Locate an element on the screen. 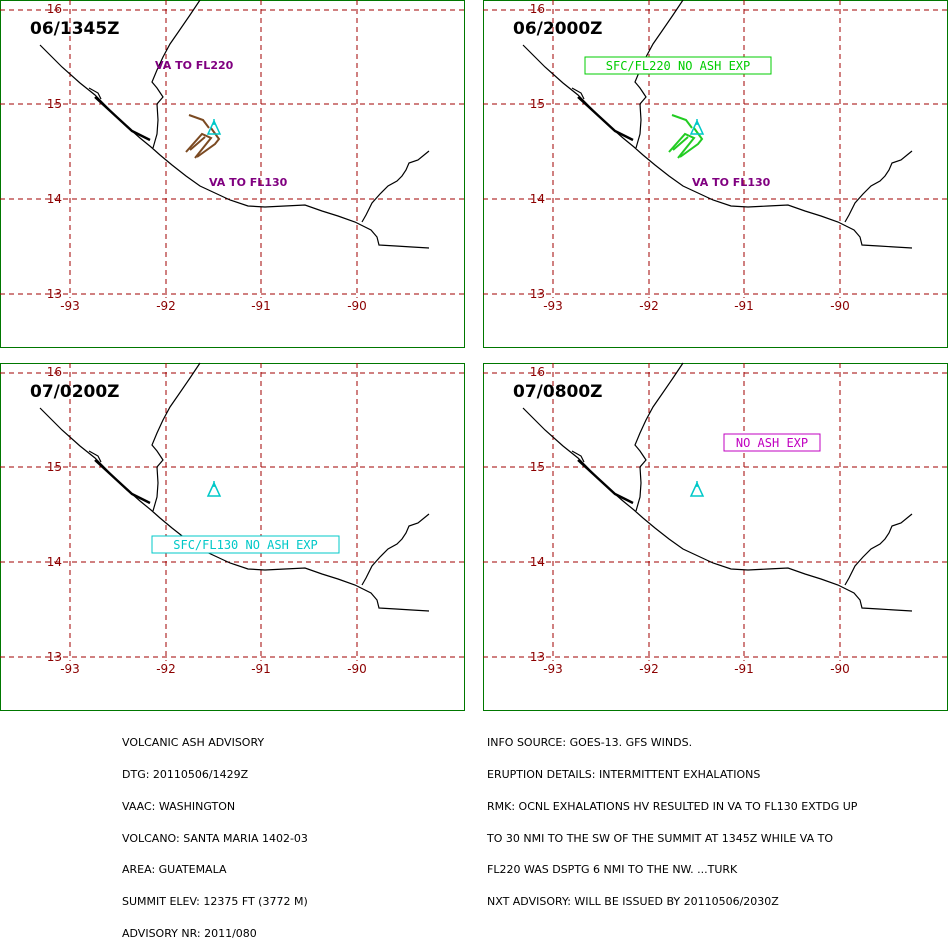 Image resolution: width=950 pixels, height=950 pixels. ash-status-label: NO ASH EXP is located at coordinates (772, 443).